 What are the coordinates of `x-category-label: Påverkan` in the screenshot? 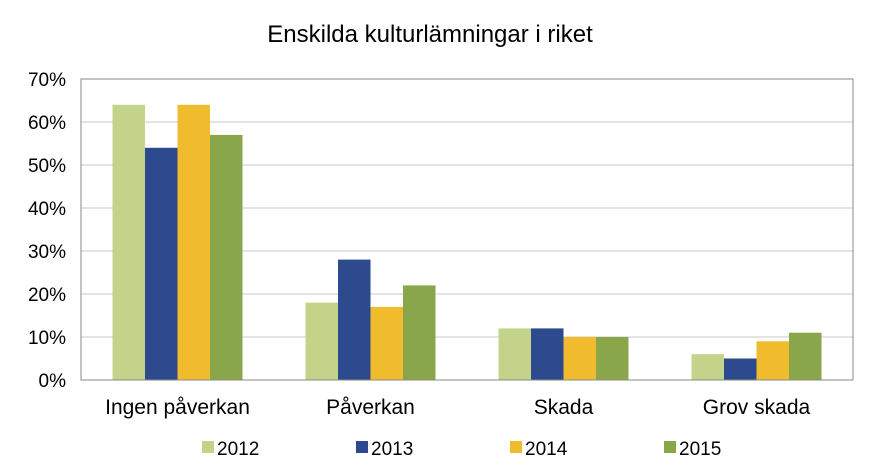 It's located at (370, 407).